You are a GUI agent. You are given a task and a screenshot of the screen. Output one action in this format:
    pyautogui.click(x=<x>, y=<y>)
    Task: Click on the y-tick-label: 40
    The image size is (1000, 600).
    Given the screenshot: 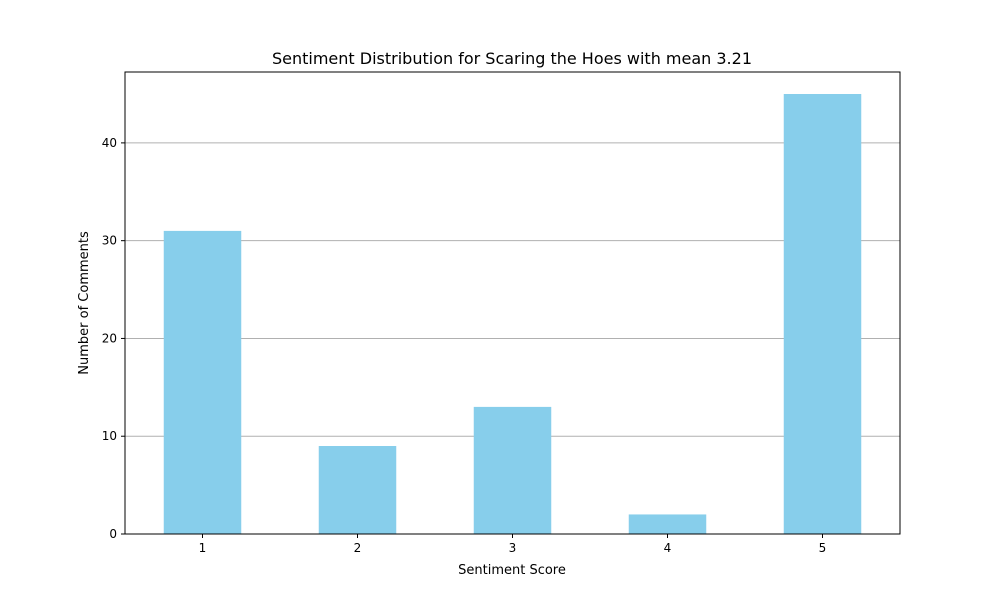 What is the action you would take?
    pyautogui.click(x=109, y=143)
    